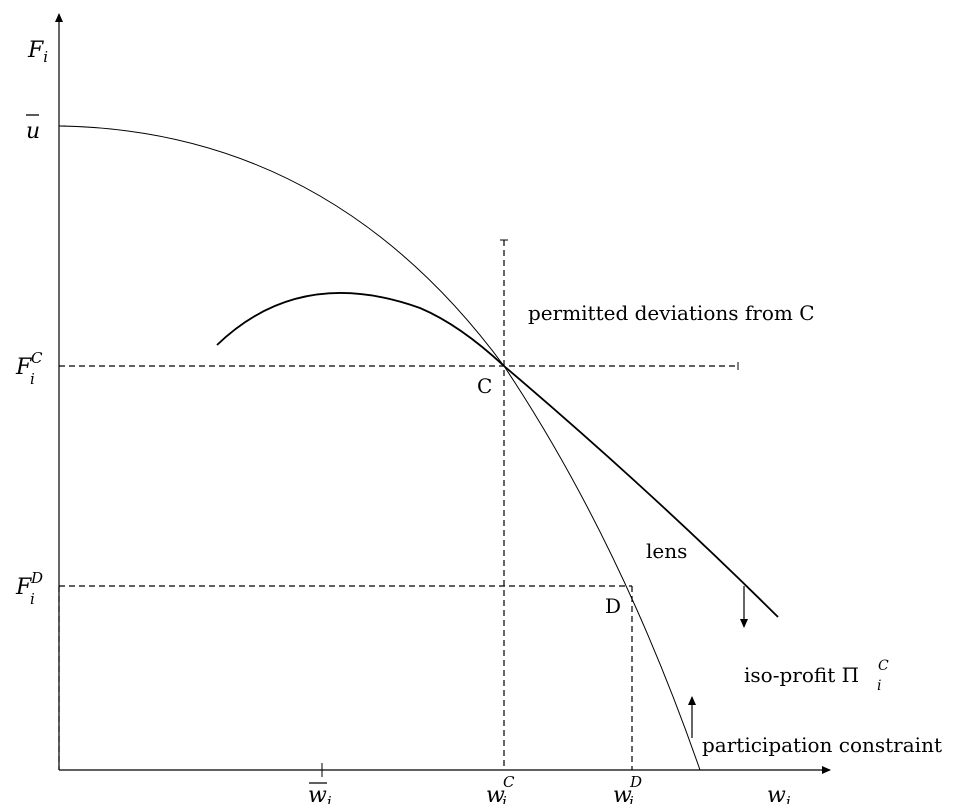  I want to click on u-bar-label: u, so click(33, 129).